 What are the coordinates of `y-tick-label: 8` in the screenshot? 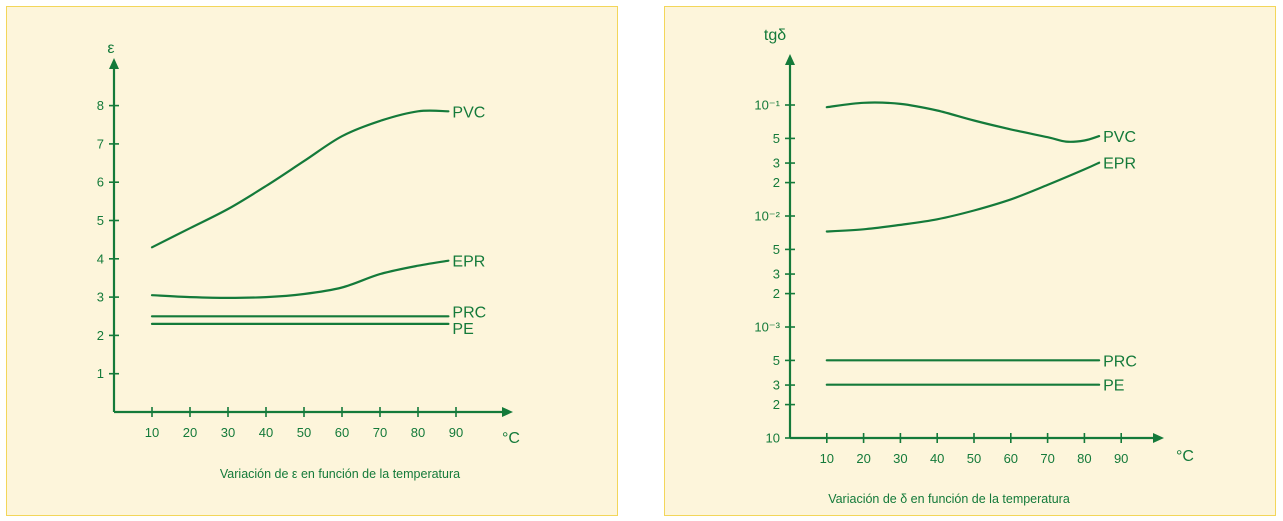 It's located at (100, 105).